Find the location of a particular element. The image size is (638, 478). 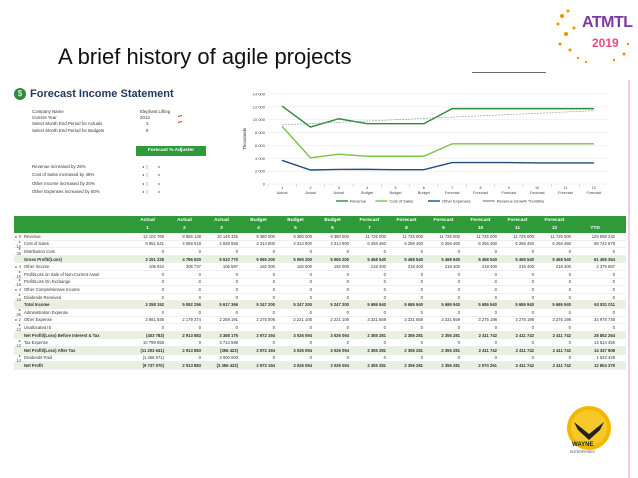

row-label: Other Comprehensive Income is located at coordinates (52, 289).